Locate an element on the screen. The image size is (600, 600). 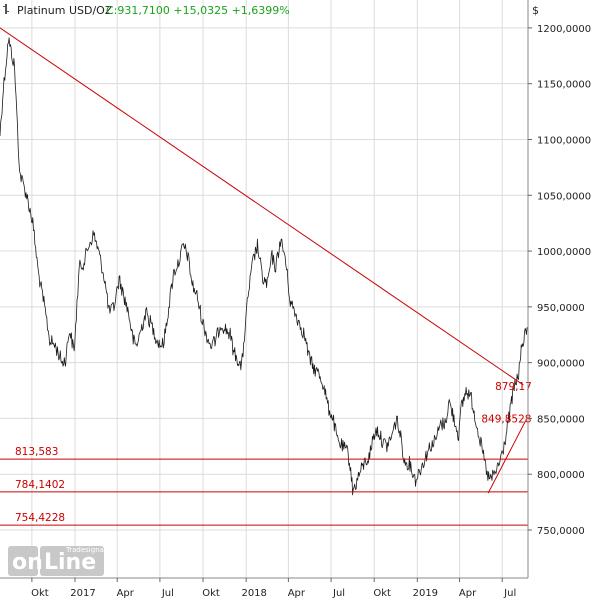
support-line-label: 784,1402 is located at coordinates (40, 485).